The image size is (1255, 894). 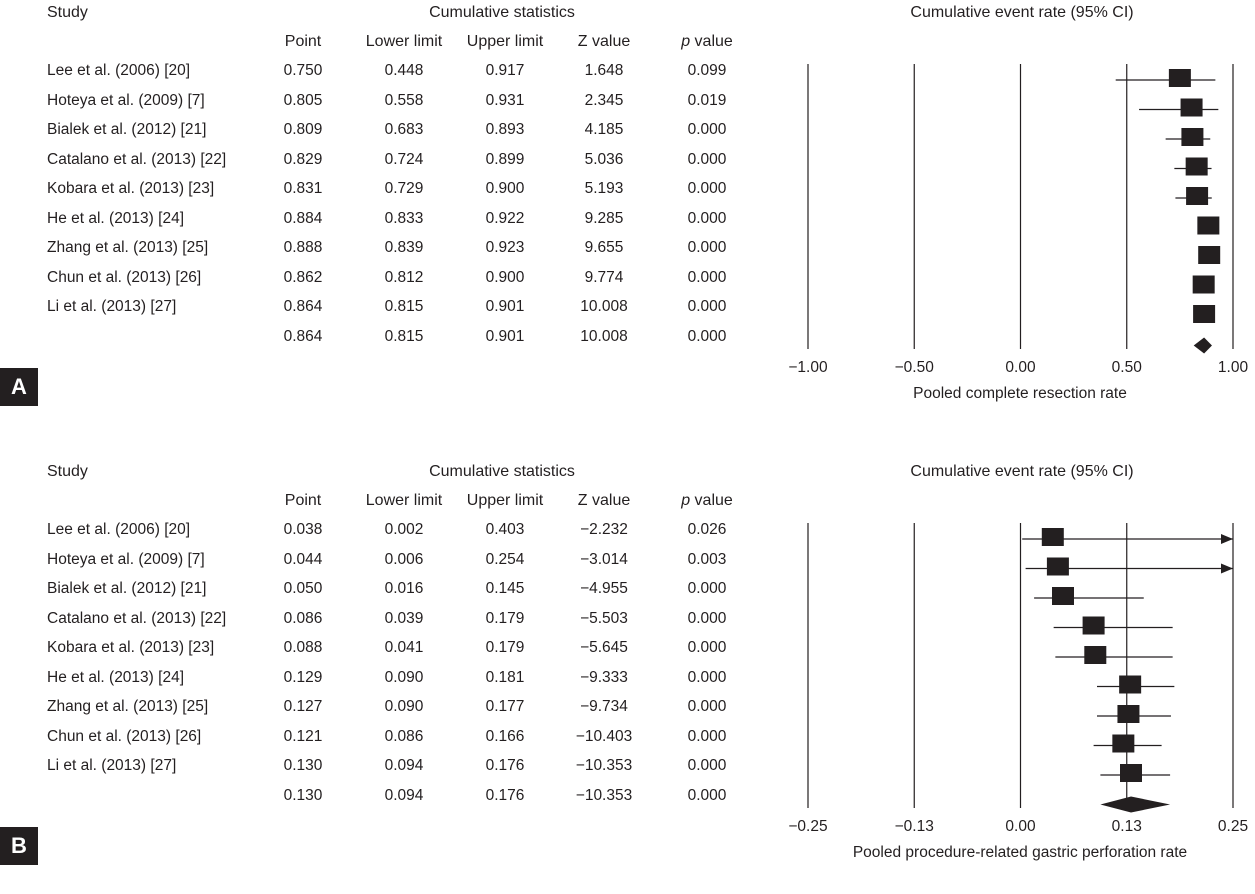 I want to click on row-5-study: Kobara et al. (2013) [23], so click(x=131, y=188).